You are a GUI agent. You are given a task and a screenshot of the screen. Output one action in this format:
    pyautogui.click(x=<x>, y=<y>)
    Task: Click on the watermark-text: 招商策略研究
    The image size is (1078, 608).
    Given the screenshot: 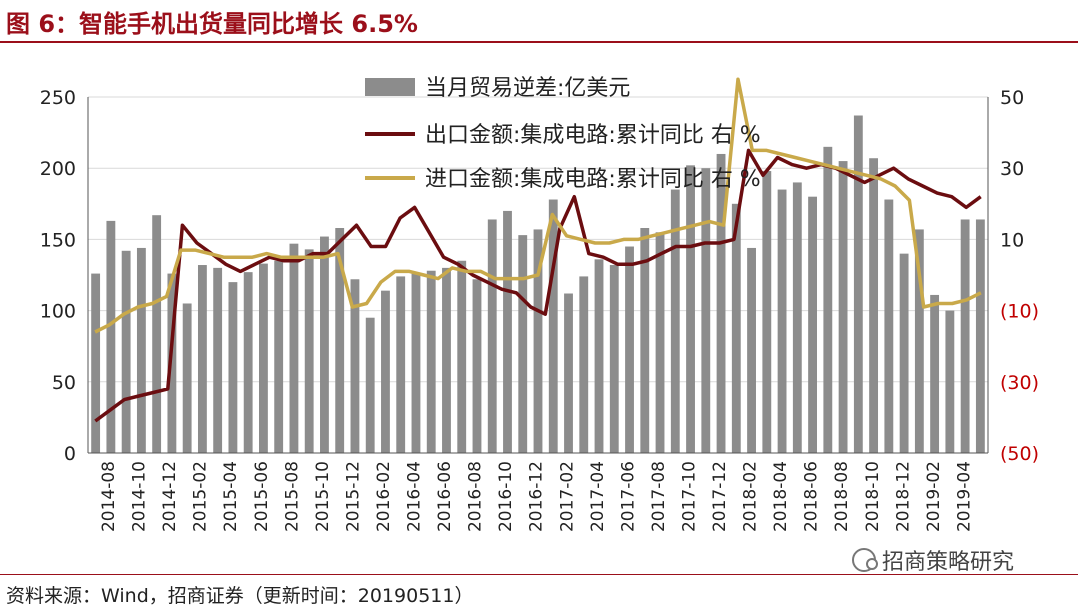 What is the action you would take?
    pyautogui.click(x=948, y=562)
    